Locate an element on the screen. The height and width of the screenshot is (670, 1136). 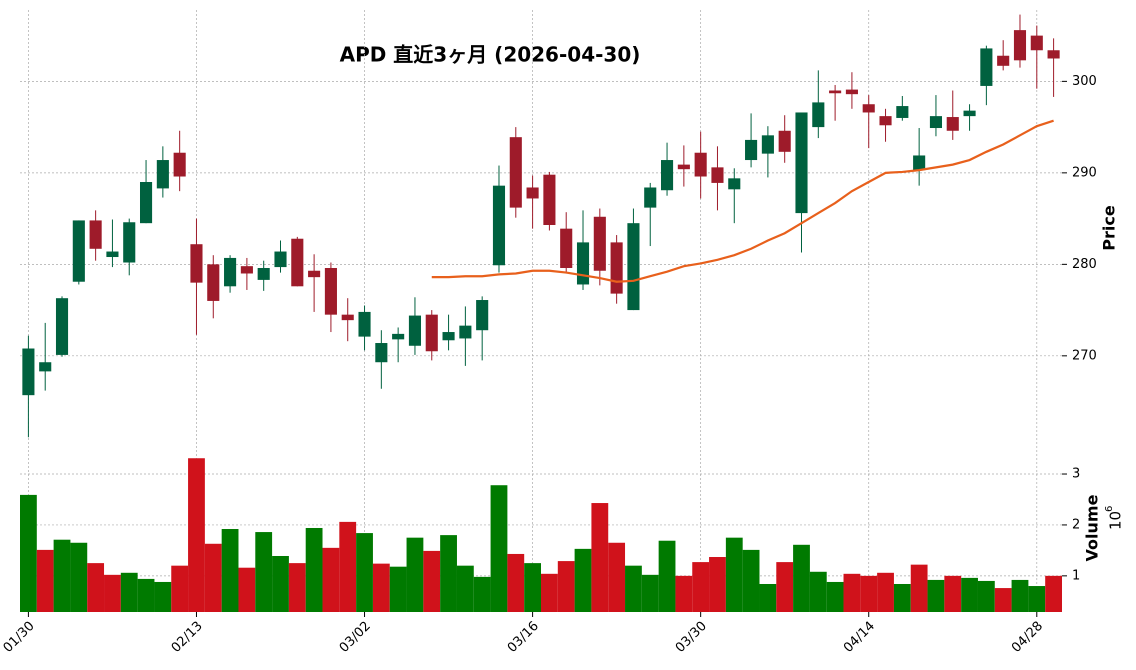
x-tick-label: 03/02 is located at coordinates (355, 637).